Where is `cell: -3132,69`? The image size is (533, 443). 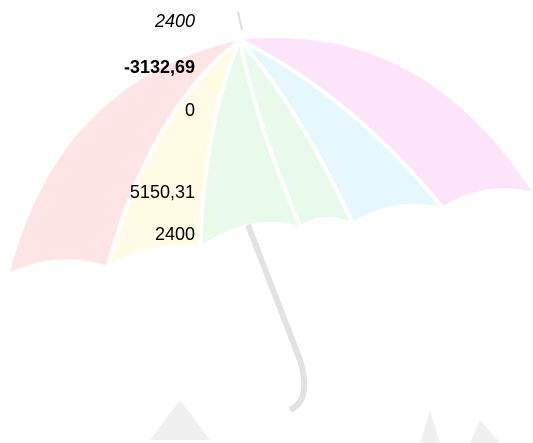
cell: -3132,69 is located at coordinates (159, 67).